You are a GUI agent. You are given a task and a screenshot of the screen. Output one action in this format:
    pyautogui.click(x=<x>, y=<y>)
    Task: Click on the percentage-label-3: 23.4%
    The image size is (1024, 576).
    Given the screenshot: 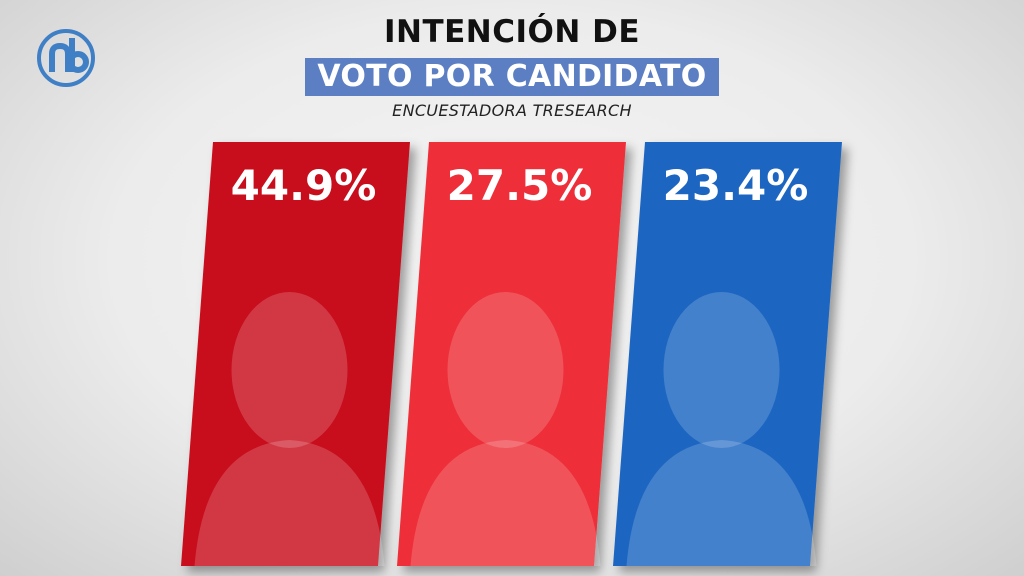 What is the action you would take?
    pyautogui.click(x=736, y=185)
    